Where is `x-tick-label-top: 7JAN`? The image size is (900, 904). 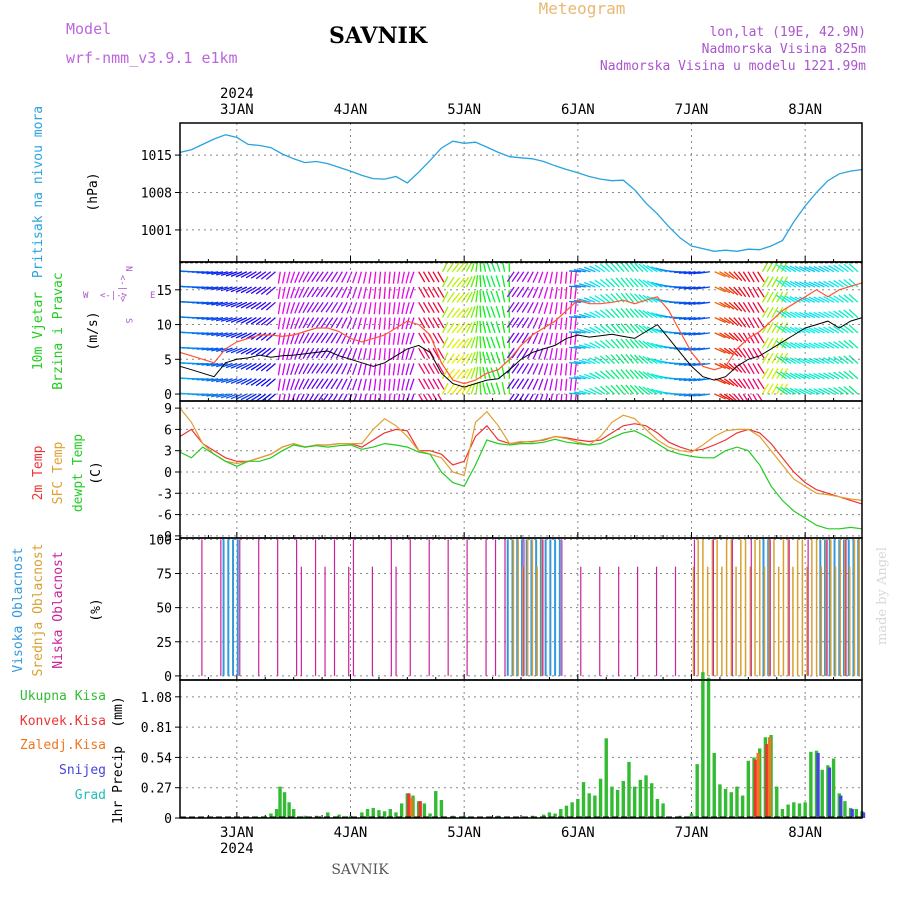 x-tick-label-top: 7JAN is located at coordinates (692, 110).